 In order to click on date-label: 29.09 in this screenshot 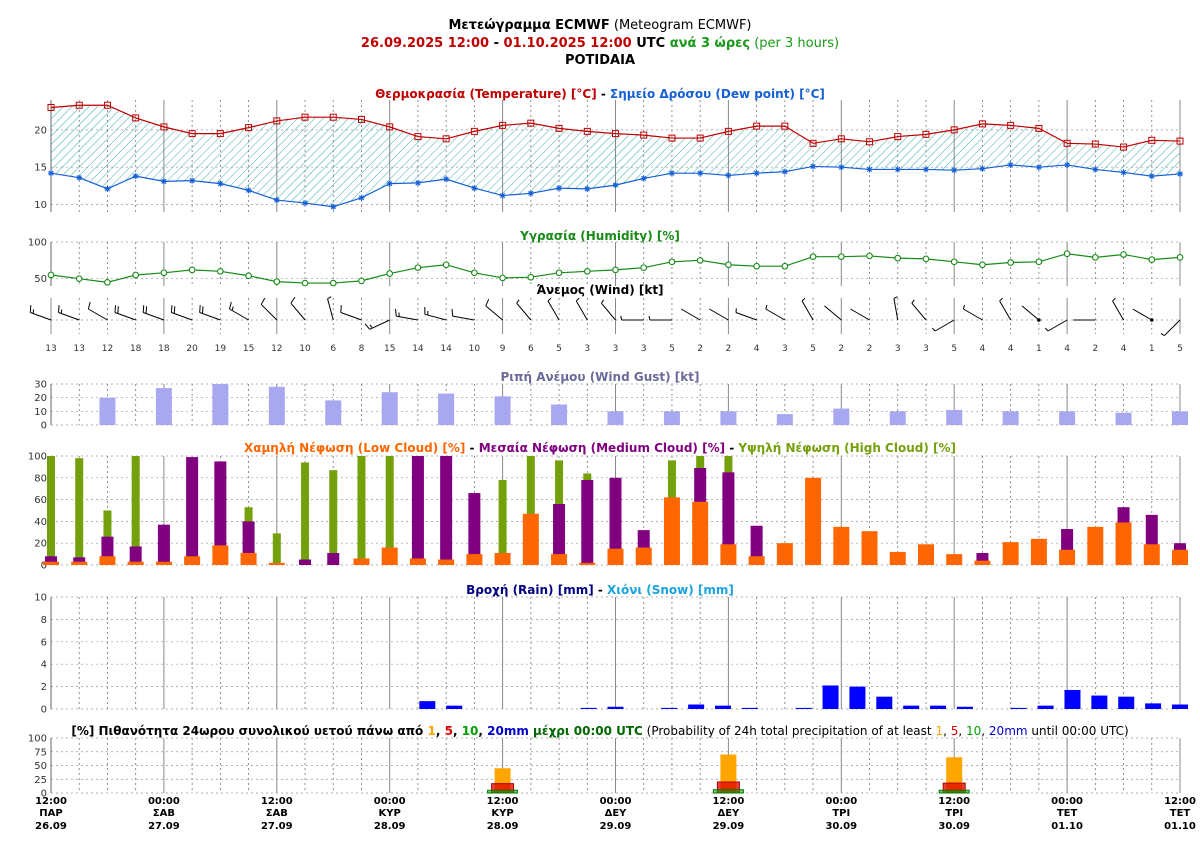, I will do `click(616, 826)`.